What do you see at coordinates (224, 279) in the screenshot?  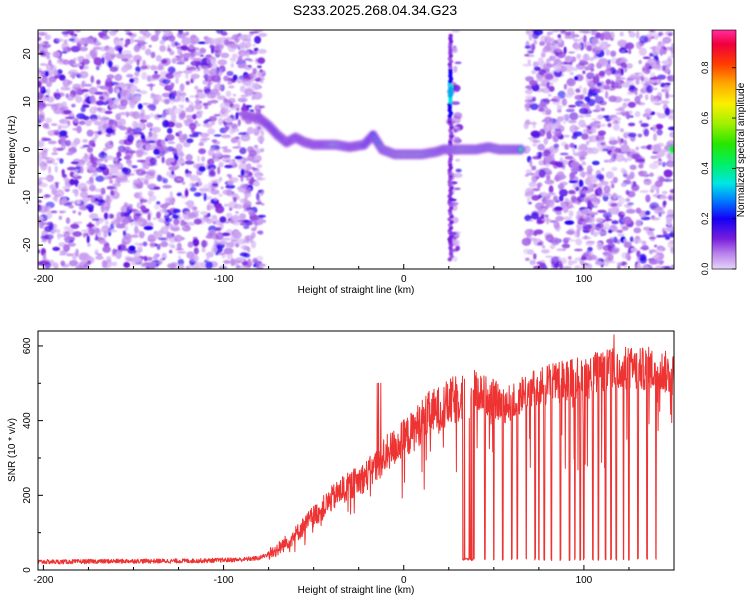 I see `x-tick-label: -100` at bounding box center [224, 279].